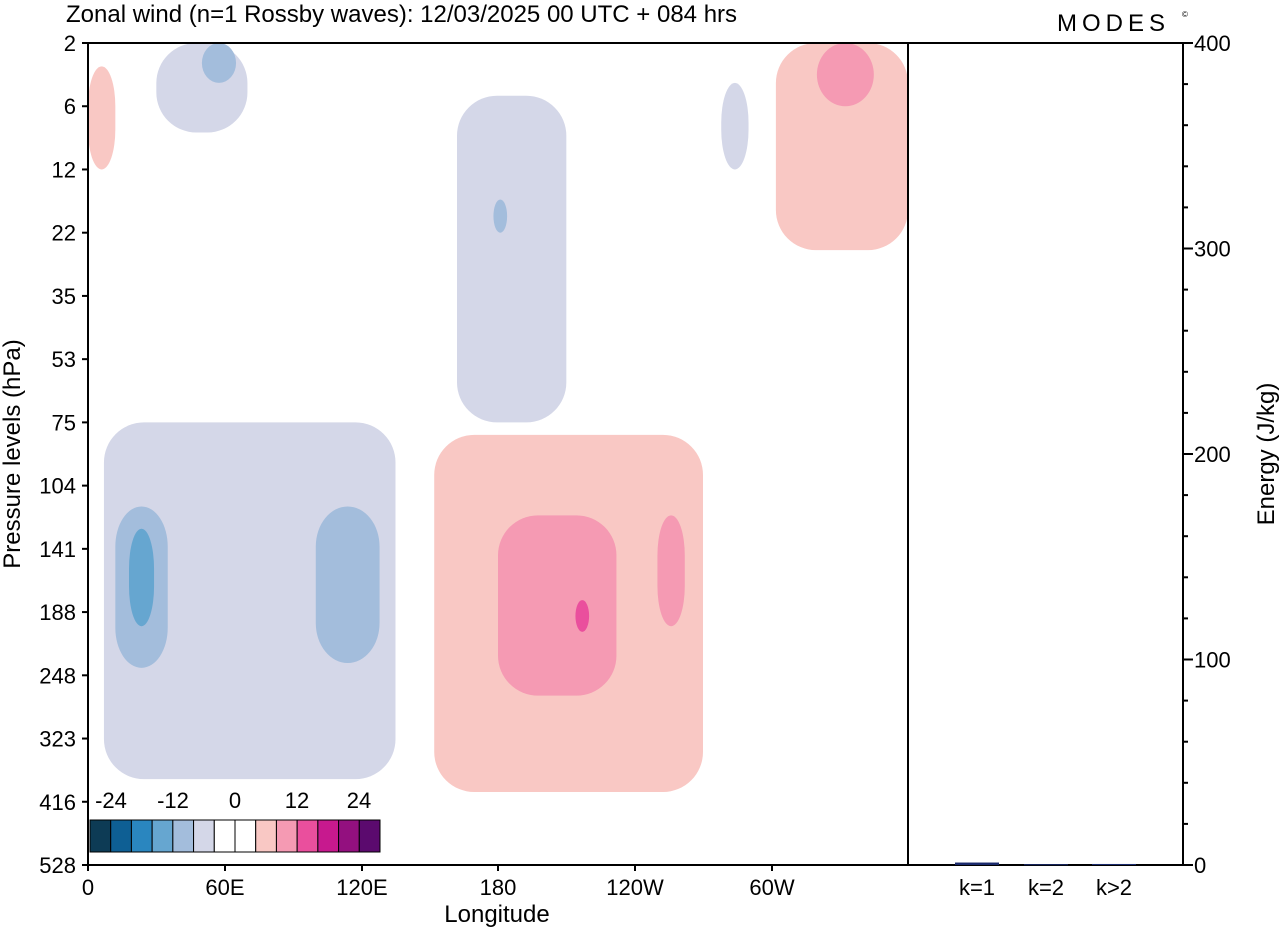  I want to click on x-tick-label: 60E, so click(224, 887).